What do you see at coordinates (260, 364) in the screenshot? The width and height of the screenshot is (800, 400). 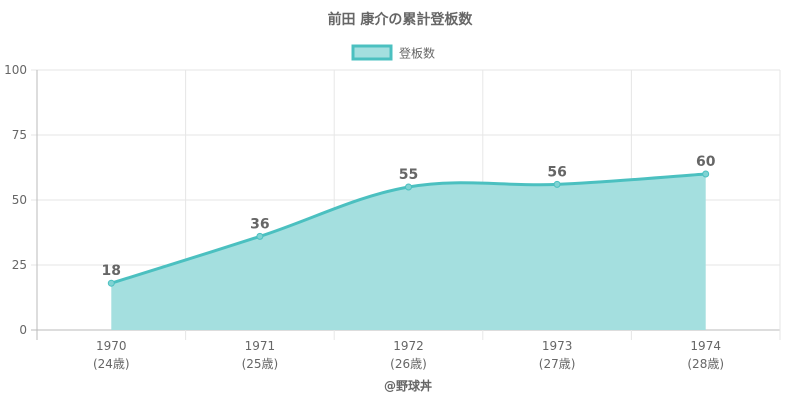 I see `x-tick-age-label: (25歳)` at bounding box center [260, 364].